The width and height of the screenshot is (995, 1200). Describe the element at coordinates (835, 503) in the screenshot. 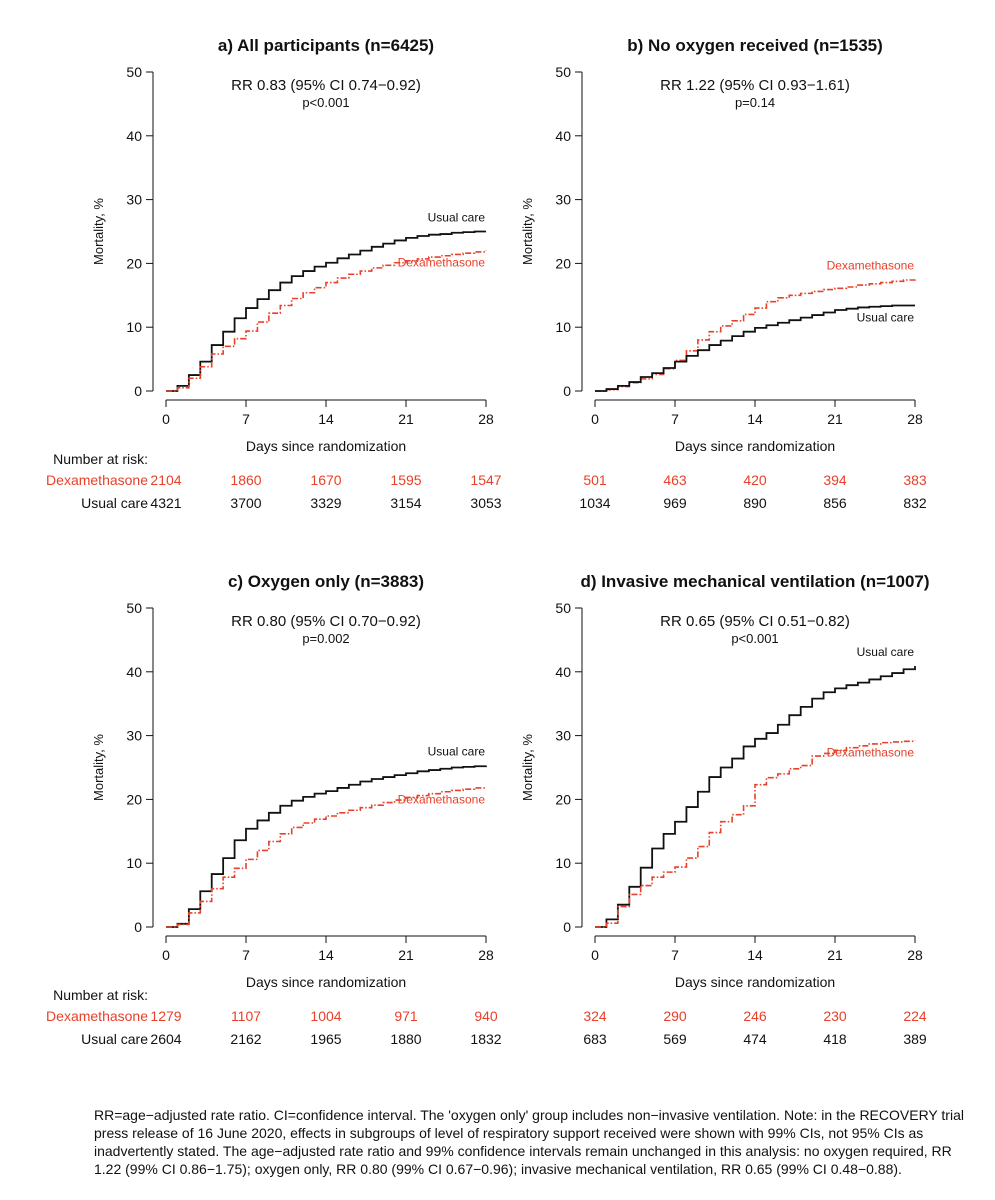

I see `risk-value: 856` at that location.